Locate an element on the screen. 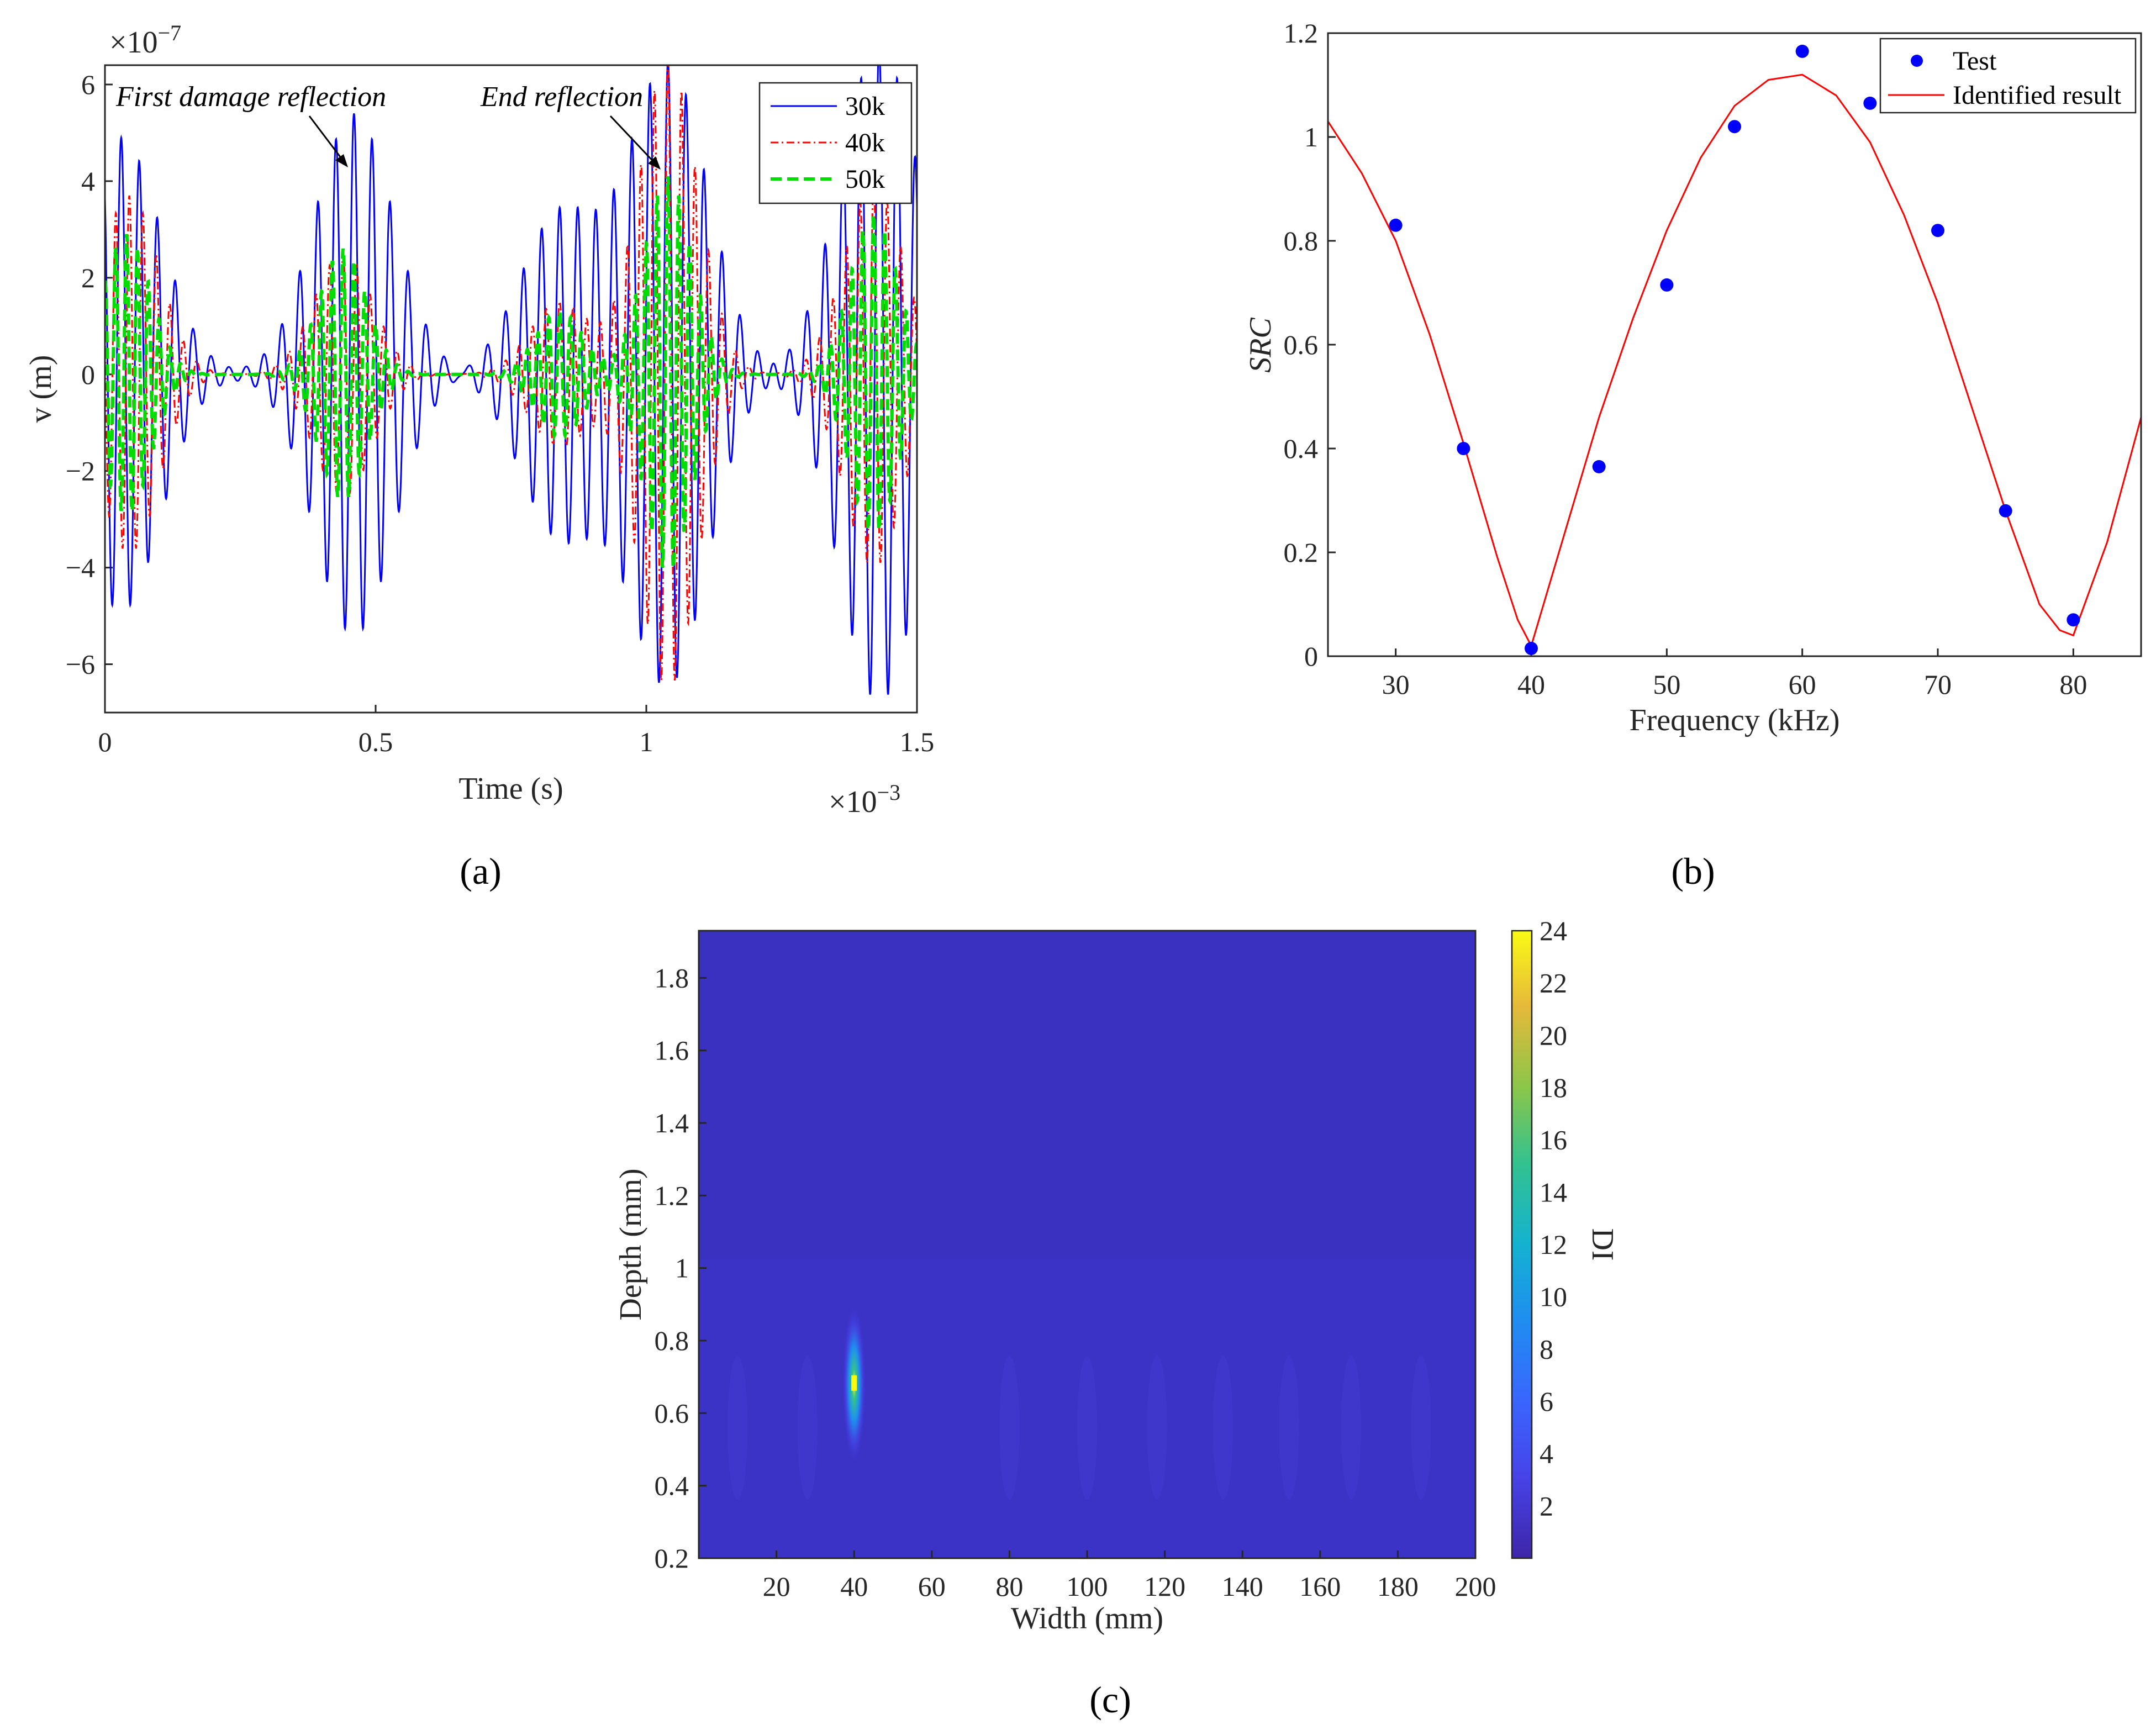  panel-c-x-tick-label: 140 is located at coordinates (1242, 1586).